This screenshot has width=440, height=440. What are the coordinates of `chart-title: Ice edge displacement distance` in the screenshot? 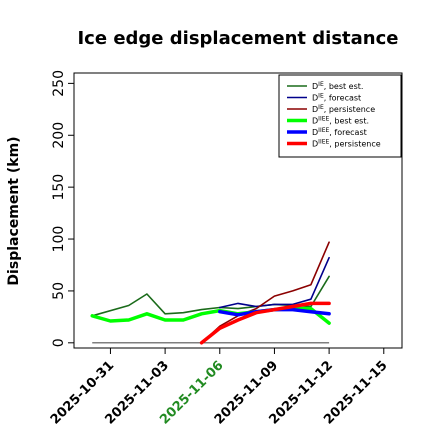 It's located at (237, 38).